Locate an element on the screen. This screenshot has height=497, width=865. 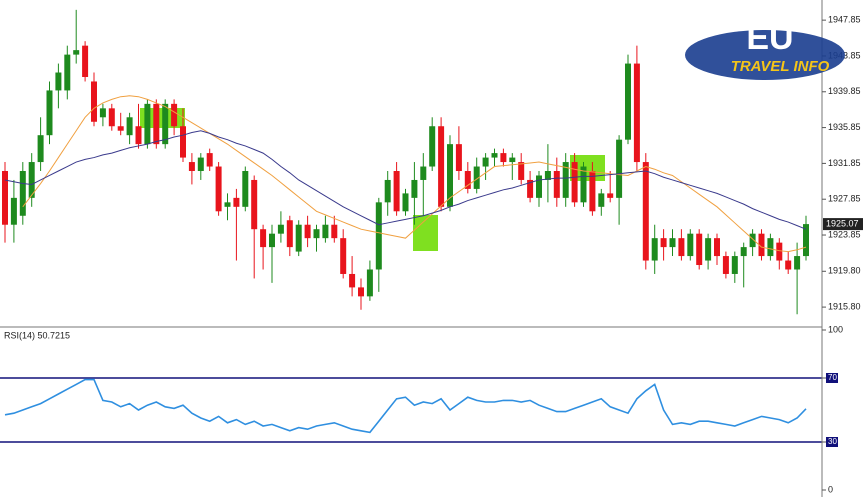
line is located at coordinates (405, 406).